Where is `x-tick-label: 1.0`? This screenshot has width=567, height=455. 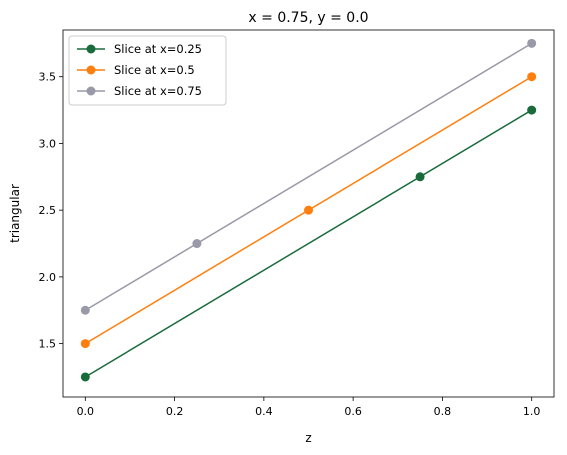
x-tick-label: 1.0 is located at coordinates (532, 411).